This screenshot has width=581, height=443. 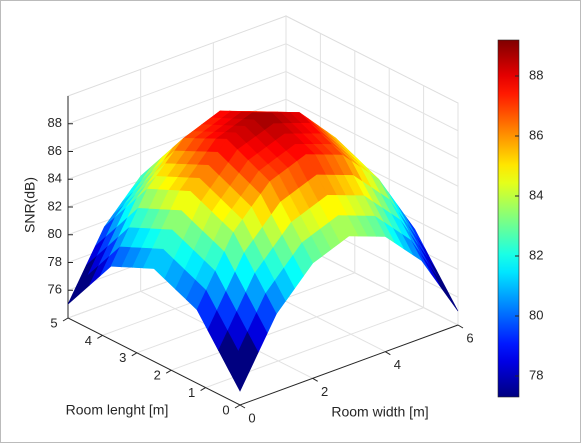 I want to click on y-axis-label: Room lenght [m], so click(x=117, y=410).